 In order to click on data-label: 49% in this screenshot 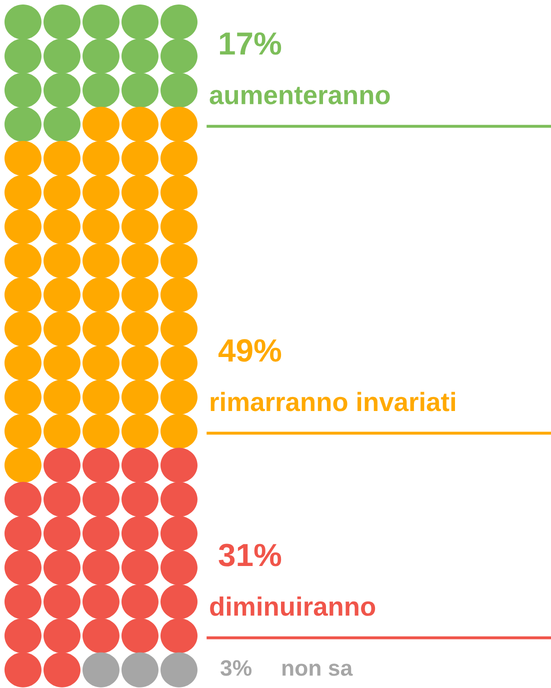, I will do `click(250, 350)`.